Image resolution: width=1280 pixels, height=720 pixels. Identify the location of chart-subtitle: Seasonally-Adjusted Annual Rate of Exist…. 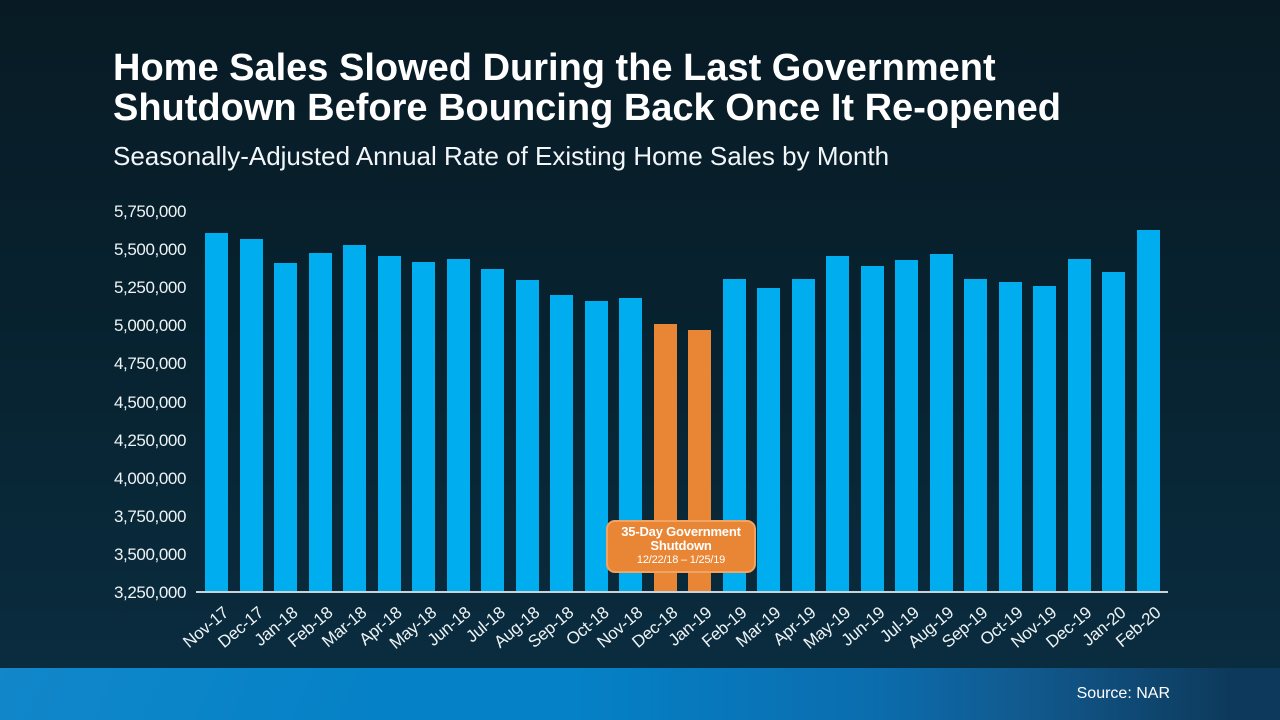
(501, 156).